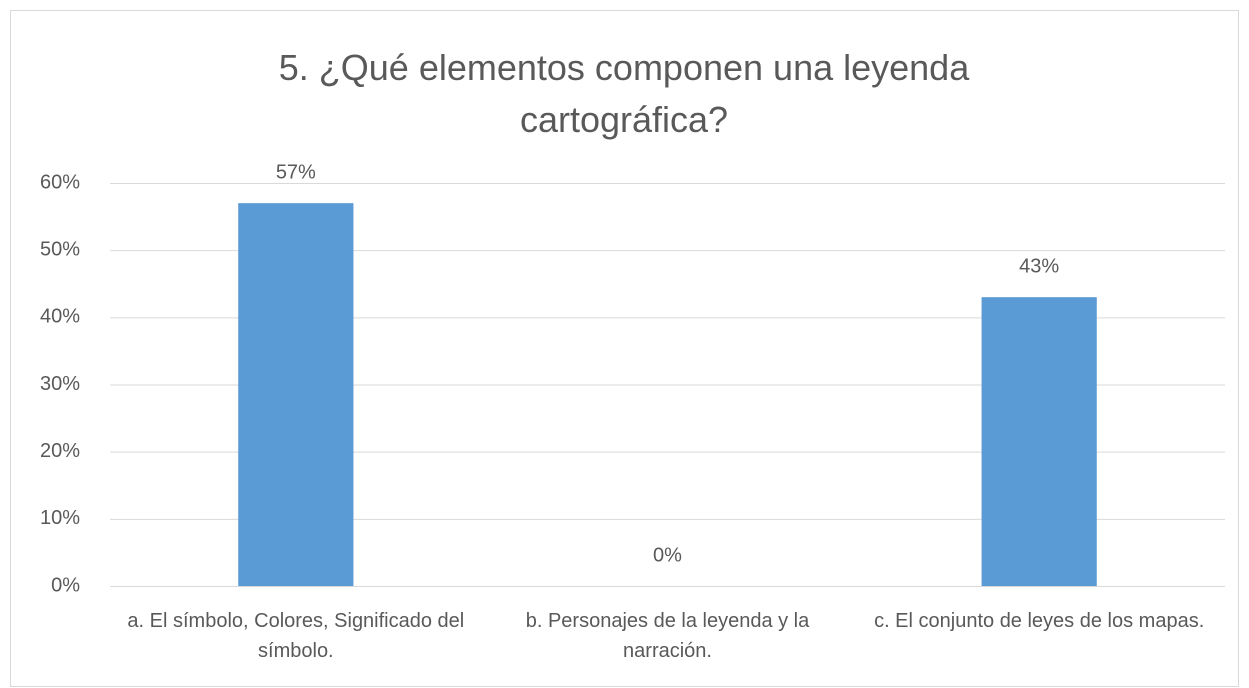  What do you see at coordinates (296, 172) in the screenshot?
I see `data-label: 57%` at bounding box center [296, 172].